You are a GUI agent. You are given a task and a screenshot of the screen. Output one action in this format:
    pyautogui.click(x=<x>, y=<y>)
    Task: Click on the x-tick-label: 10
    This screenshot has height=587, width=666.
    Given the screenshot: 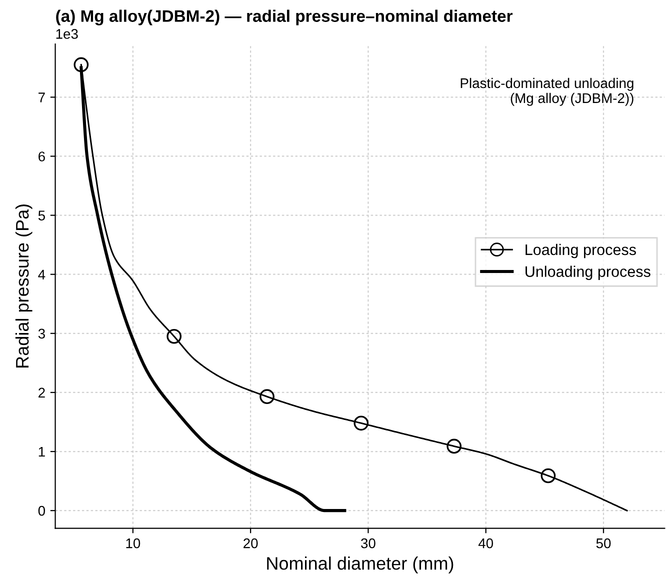 What is the action you would take?
    pyautogui.click(x=133, y=543)
    